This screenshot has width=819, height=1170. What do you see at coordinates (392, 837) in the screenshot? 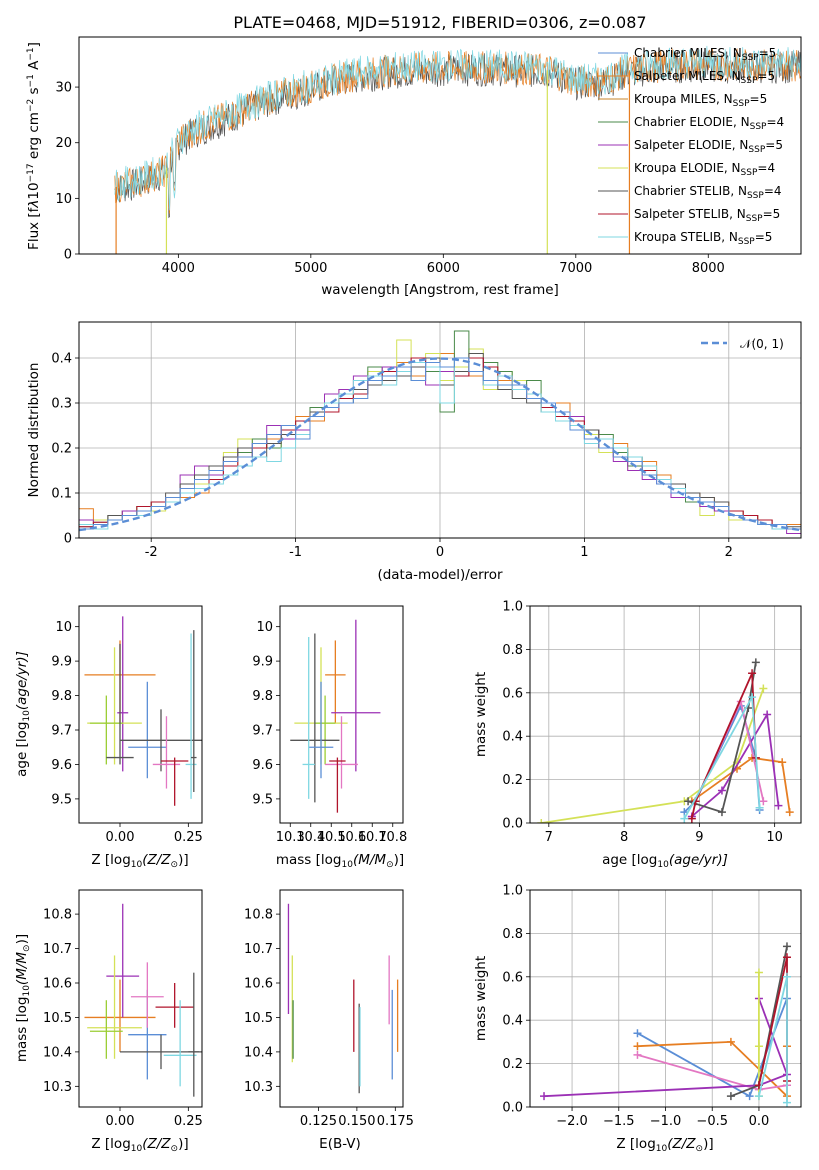
I see `x-tick-label: 10.8` at bounding box center [392, 837].